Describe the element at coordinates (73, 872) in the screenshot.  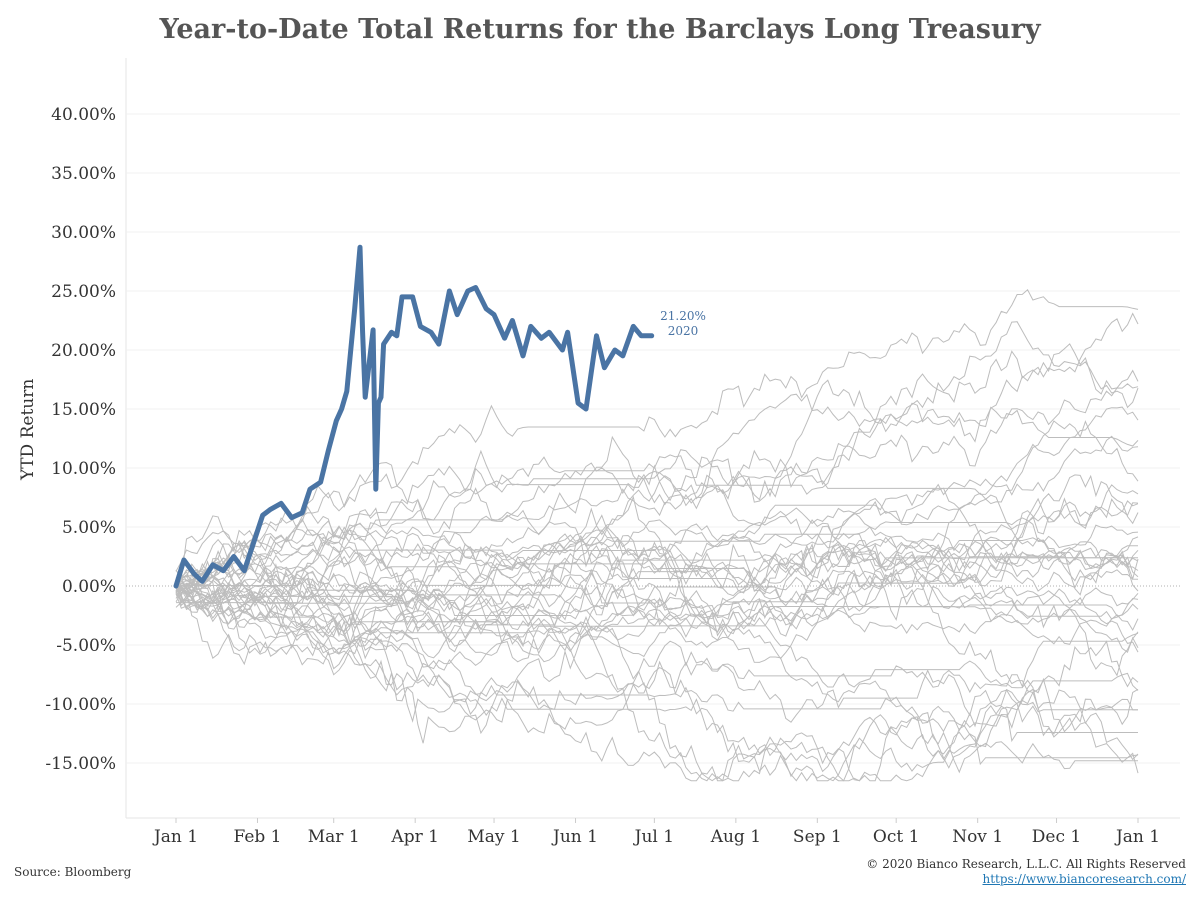
I see `source-note: Source: Bloomberg` at that location.